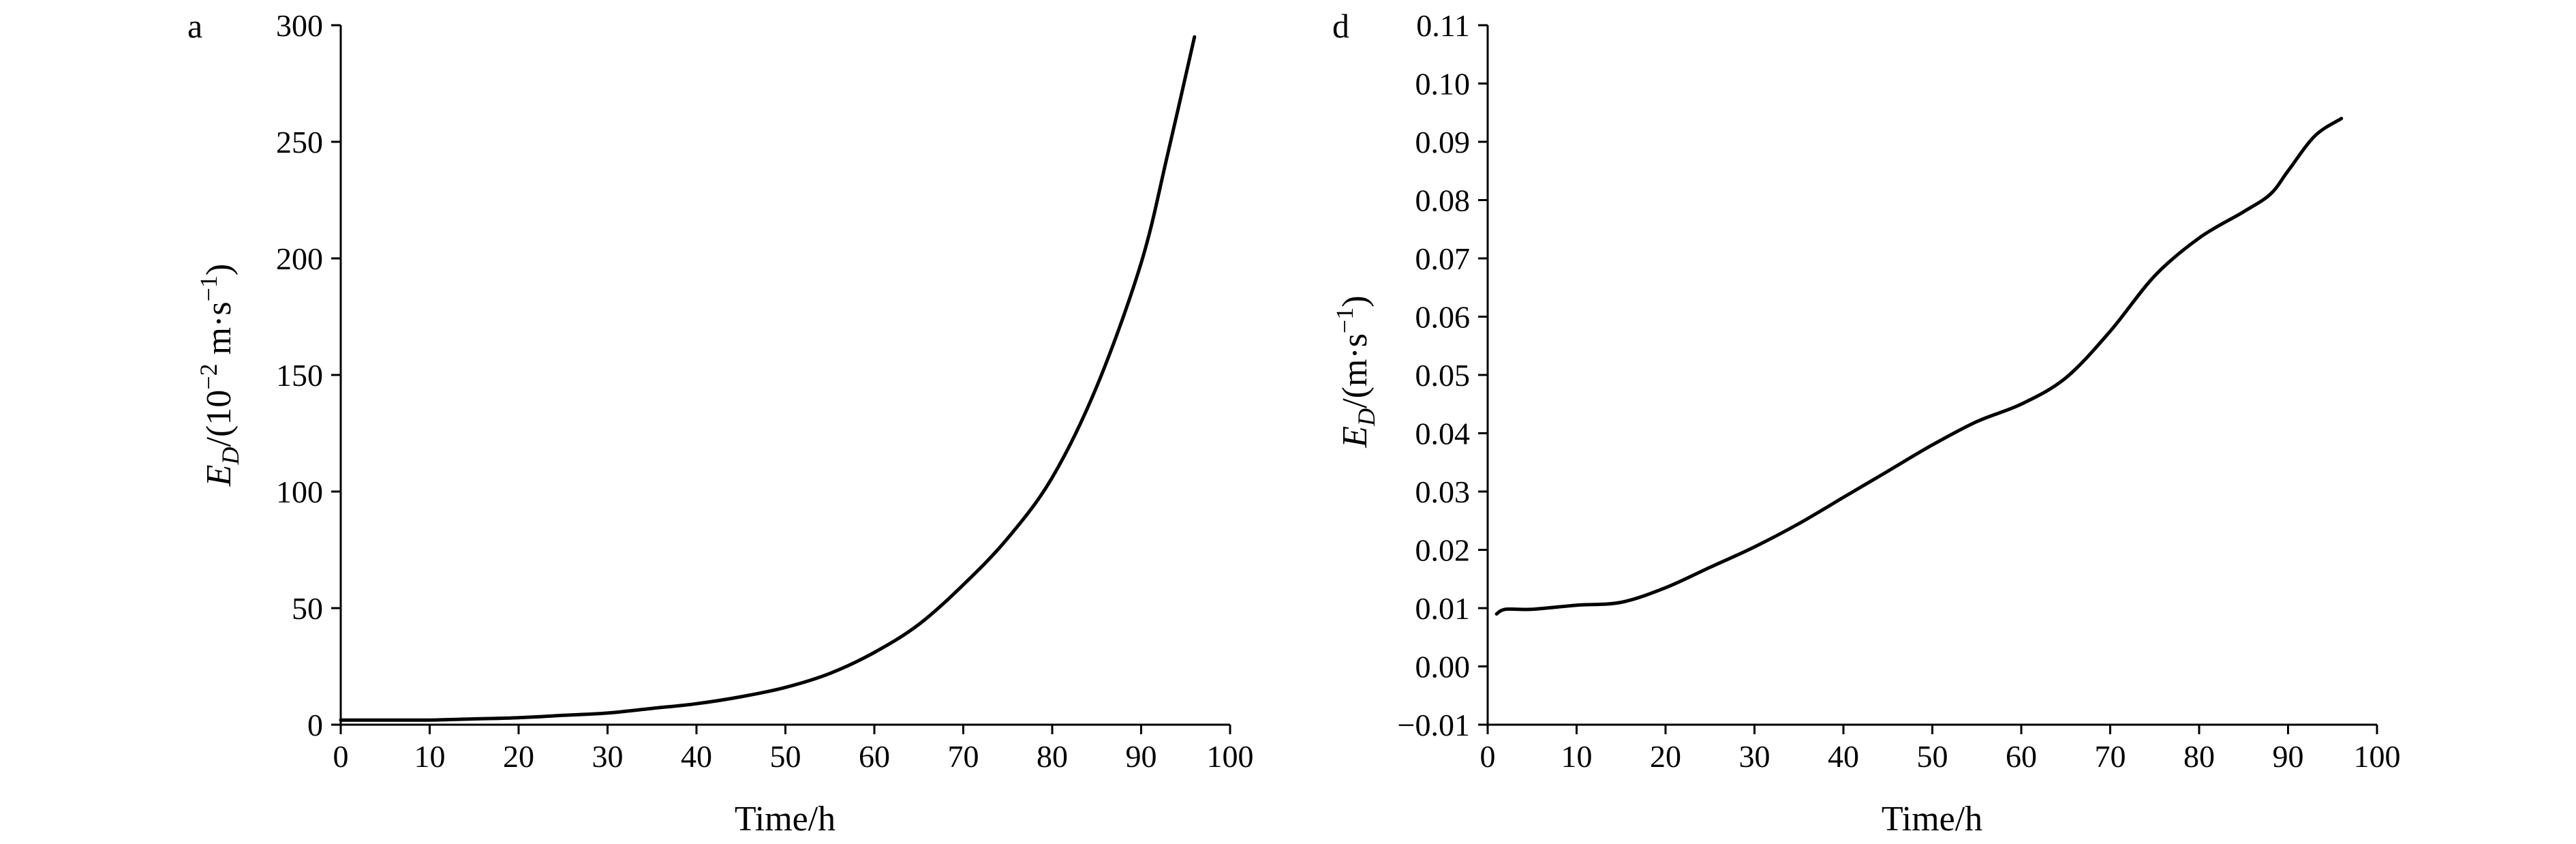  I want to click on panel-a-y-title-unit: /(10, so click(220, 418).